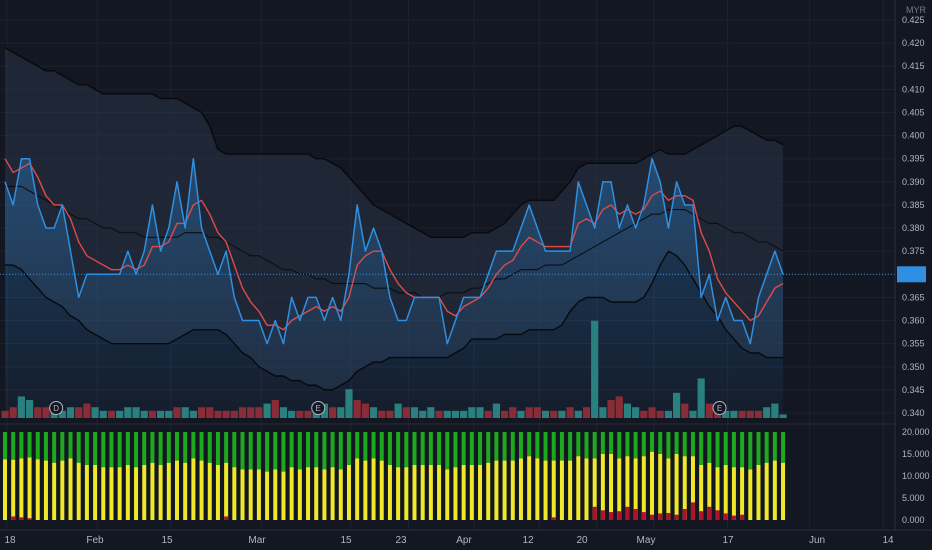 The width and height of the screenshot is (932, 550). What do you see at coordinates (913, 265) in the screenshot?
I see `price-axis` at bounding box center [913, 265].